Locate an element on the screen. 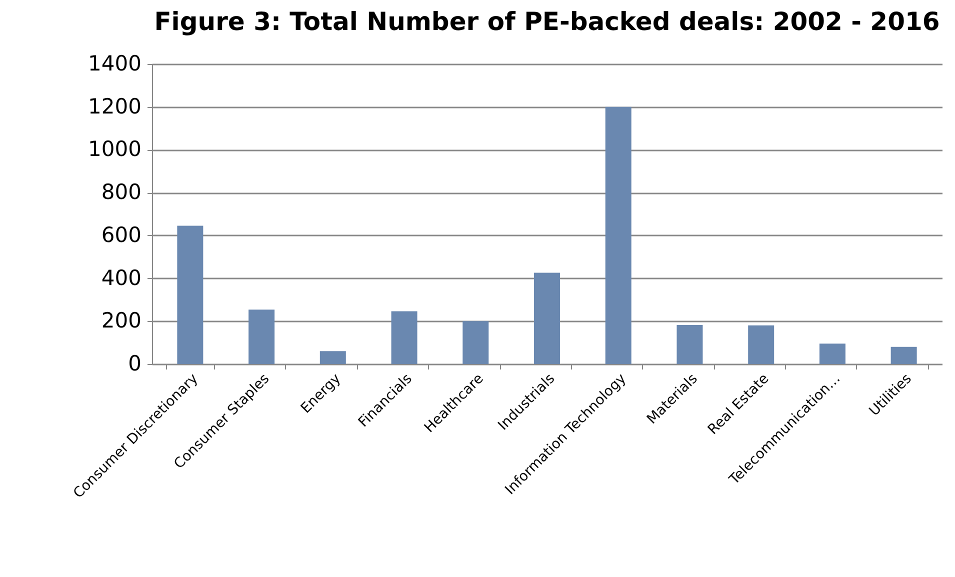 The width and height of the screenshot is (955, 577). y-tick-label: 1400 is located at coordinates (115, 64).